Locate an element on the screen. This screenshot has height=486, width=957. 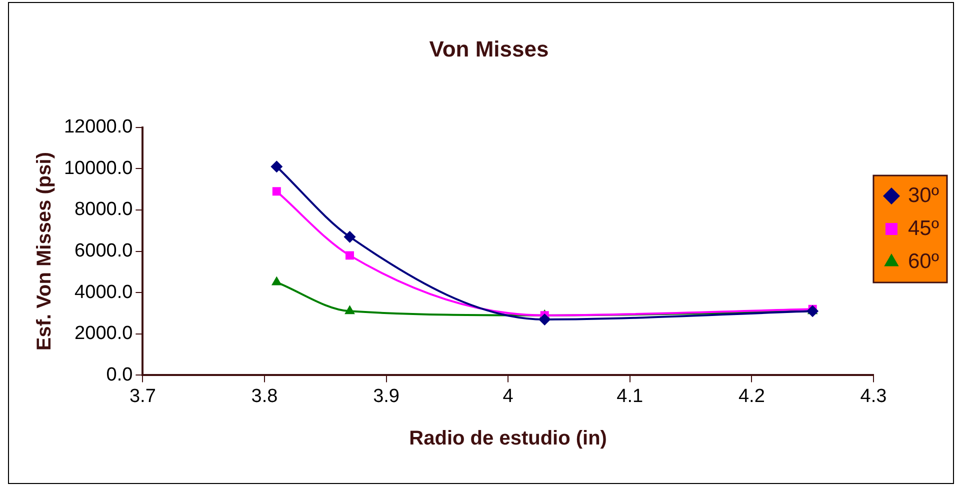
y-tick-label: 2000.0 is located at coordinates (103, 333).